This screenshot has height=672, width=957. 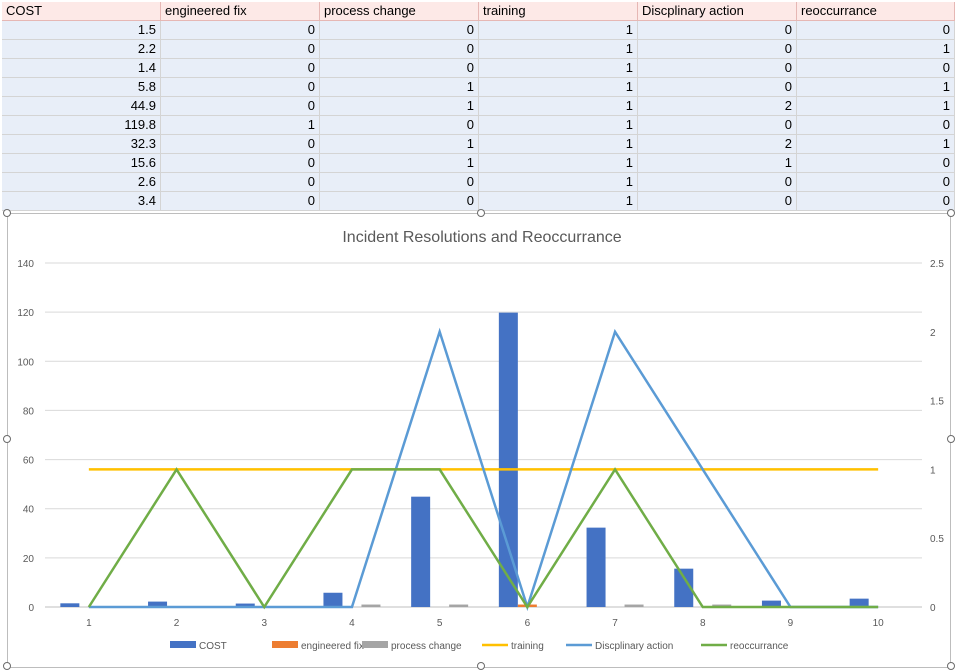 What do you see at coordinates (481, 666) in the screenshot?
I see `resize-handle-bottom-center` at bounding box center [481, 666].